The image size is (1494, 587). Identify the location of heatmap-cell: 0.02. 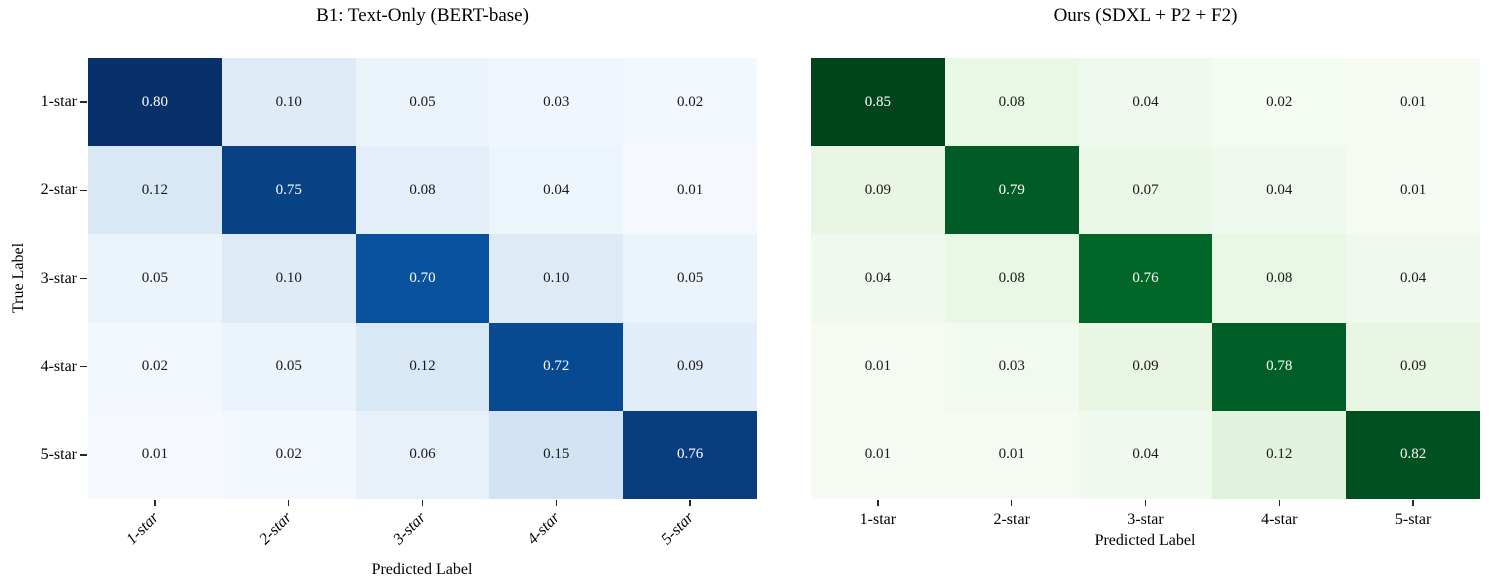
(1279, 102).